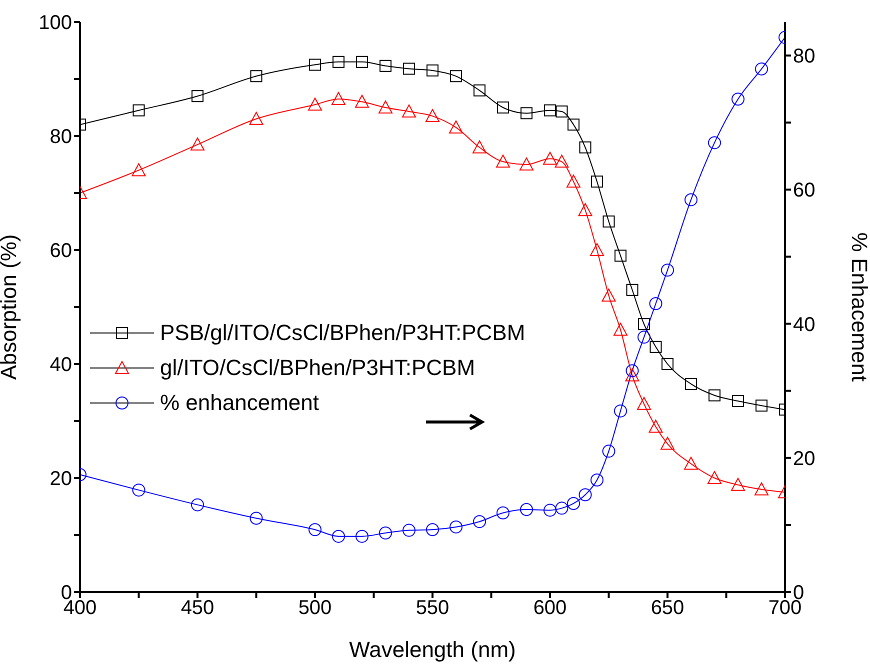  What do you see at coordinates (197, 608) in the screenshot?
I see `x-tick-label: 450` at bounding box center [197, 608].